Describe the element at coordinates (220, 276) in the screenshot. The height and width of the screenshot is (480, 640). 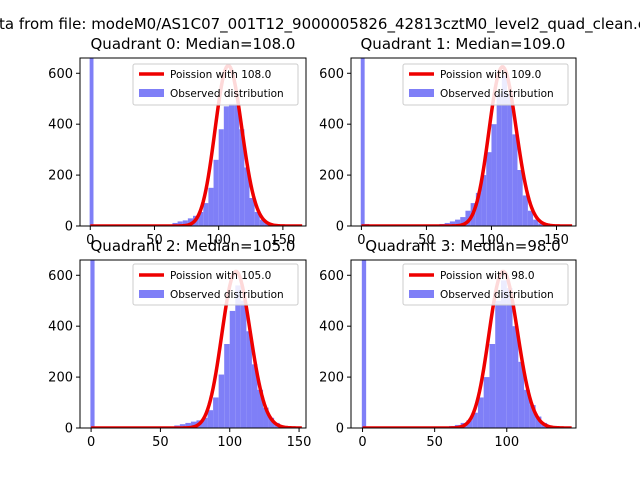
I see `legend-poisson-label: Poission with 105.0` at that location.